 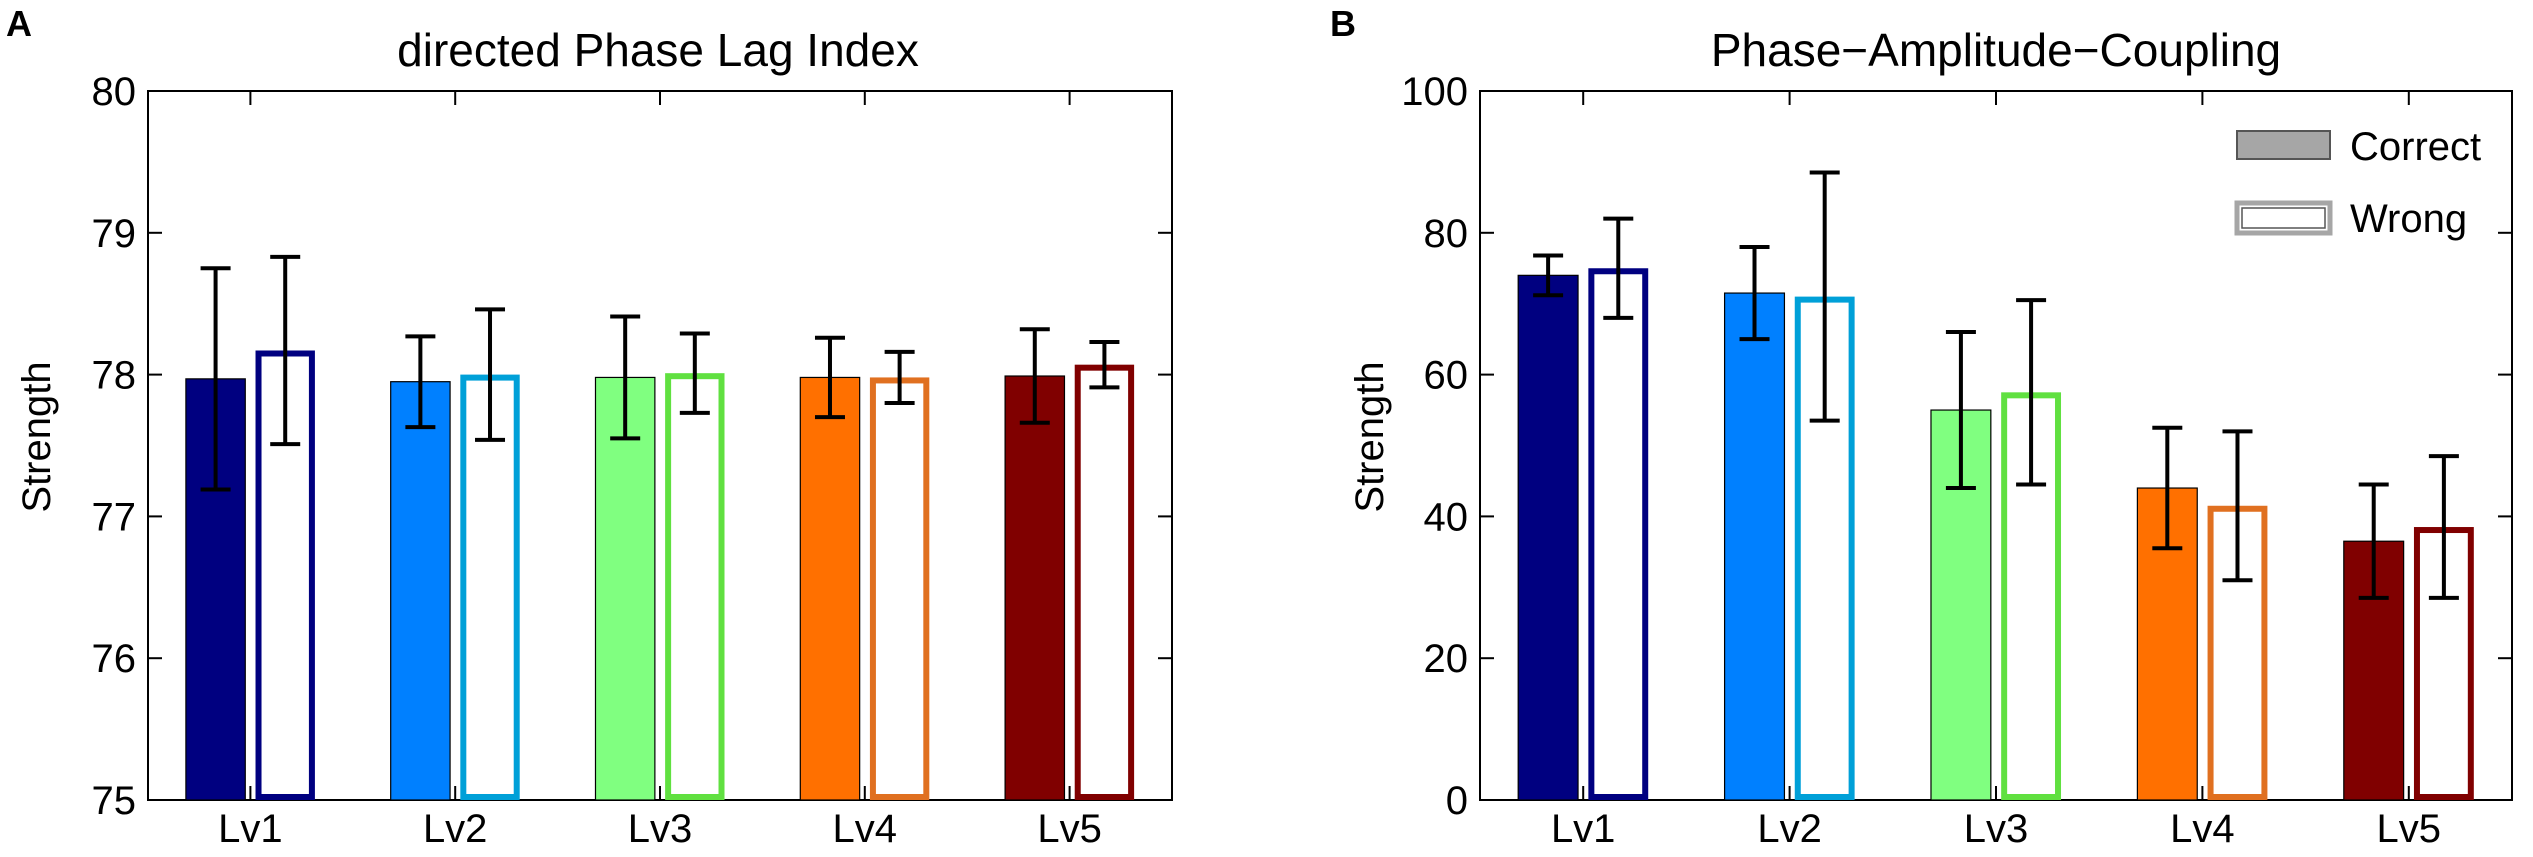 What do you see at coordinates (1343, 23) in the screenshot?
I see `panel-b-letter: B` at bounding box center [1343, 23].